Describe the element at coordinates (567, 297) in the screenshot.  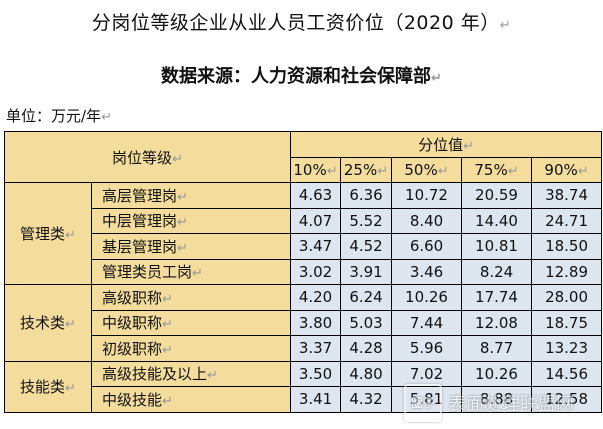
I see `value-cell: 28.00` at that location.